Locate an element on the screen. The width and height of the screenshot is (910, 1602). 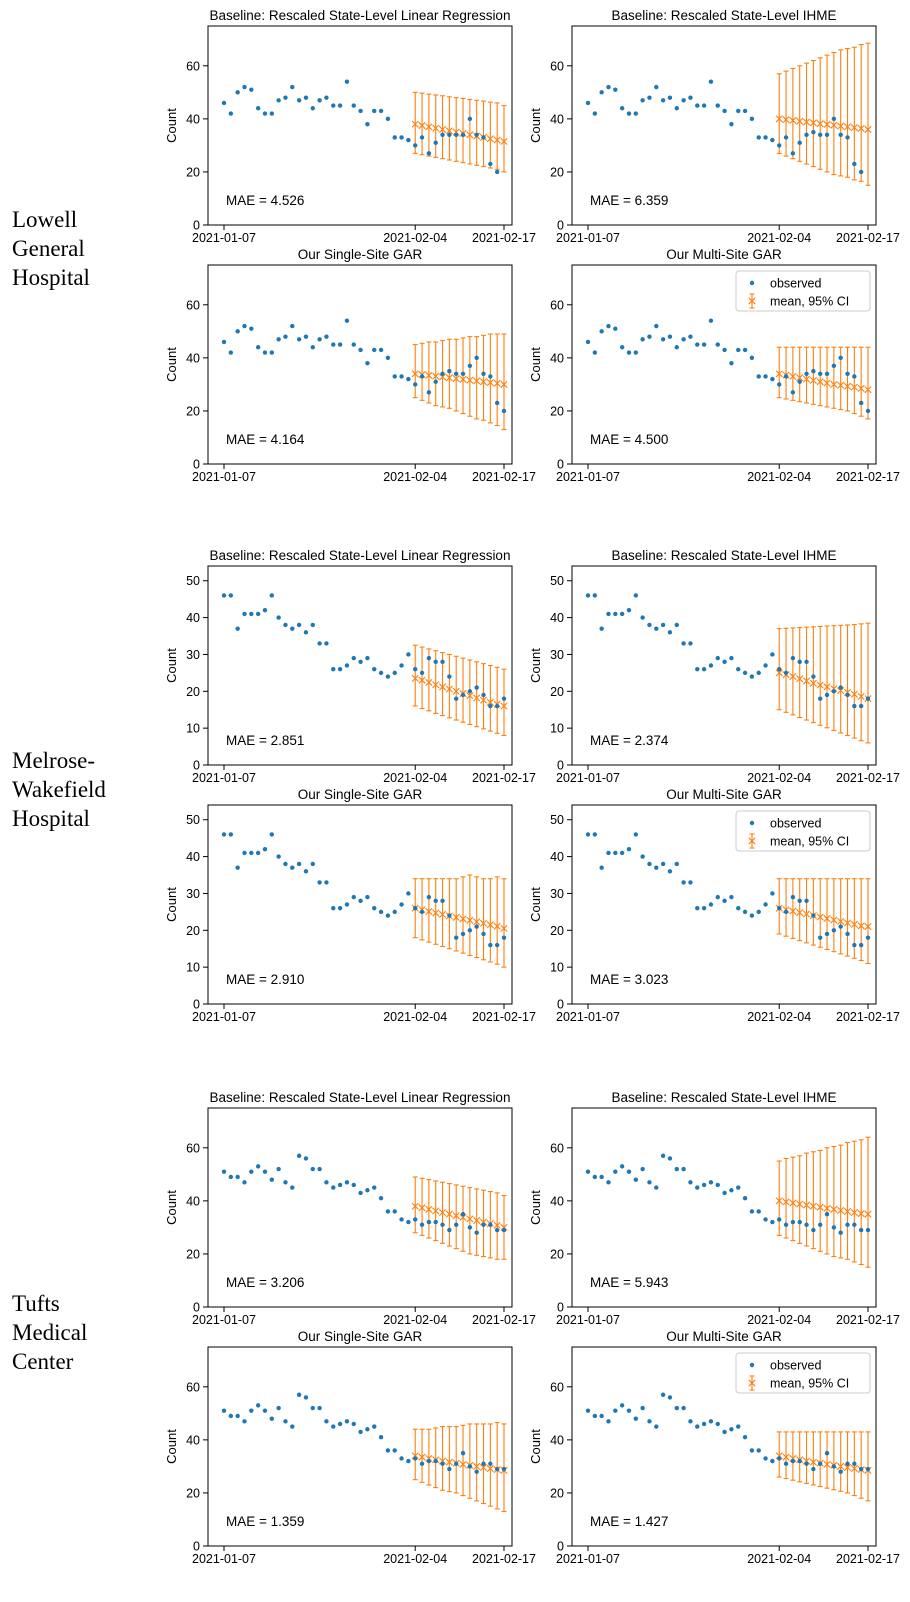
legend-observed-label: observed is located at coordinates (795, 1366).